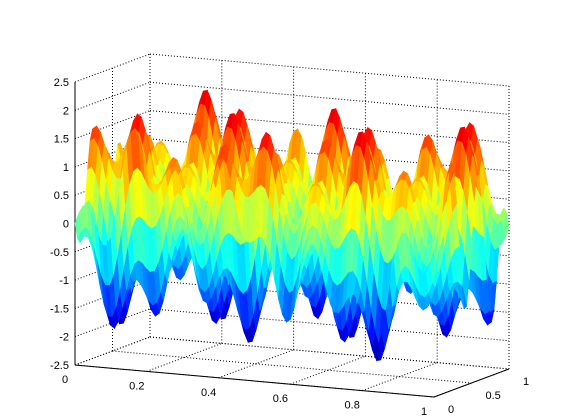 Image resolution: width=561 pixels, height=420 pixels. Describe the element at coordinates (66, 225) in the screenshot. I see `z-tick-label: 0` at that location.